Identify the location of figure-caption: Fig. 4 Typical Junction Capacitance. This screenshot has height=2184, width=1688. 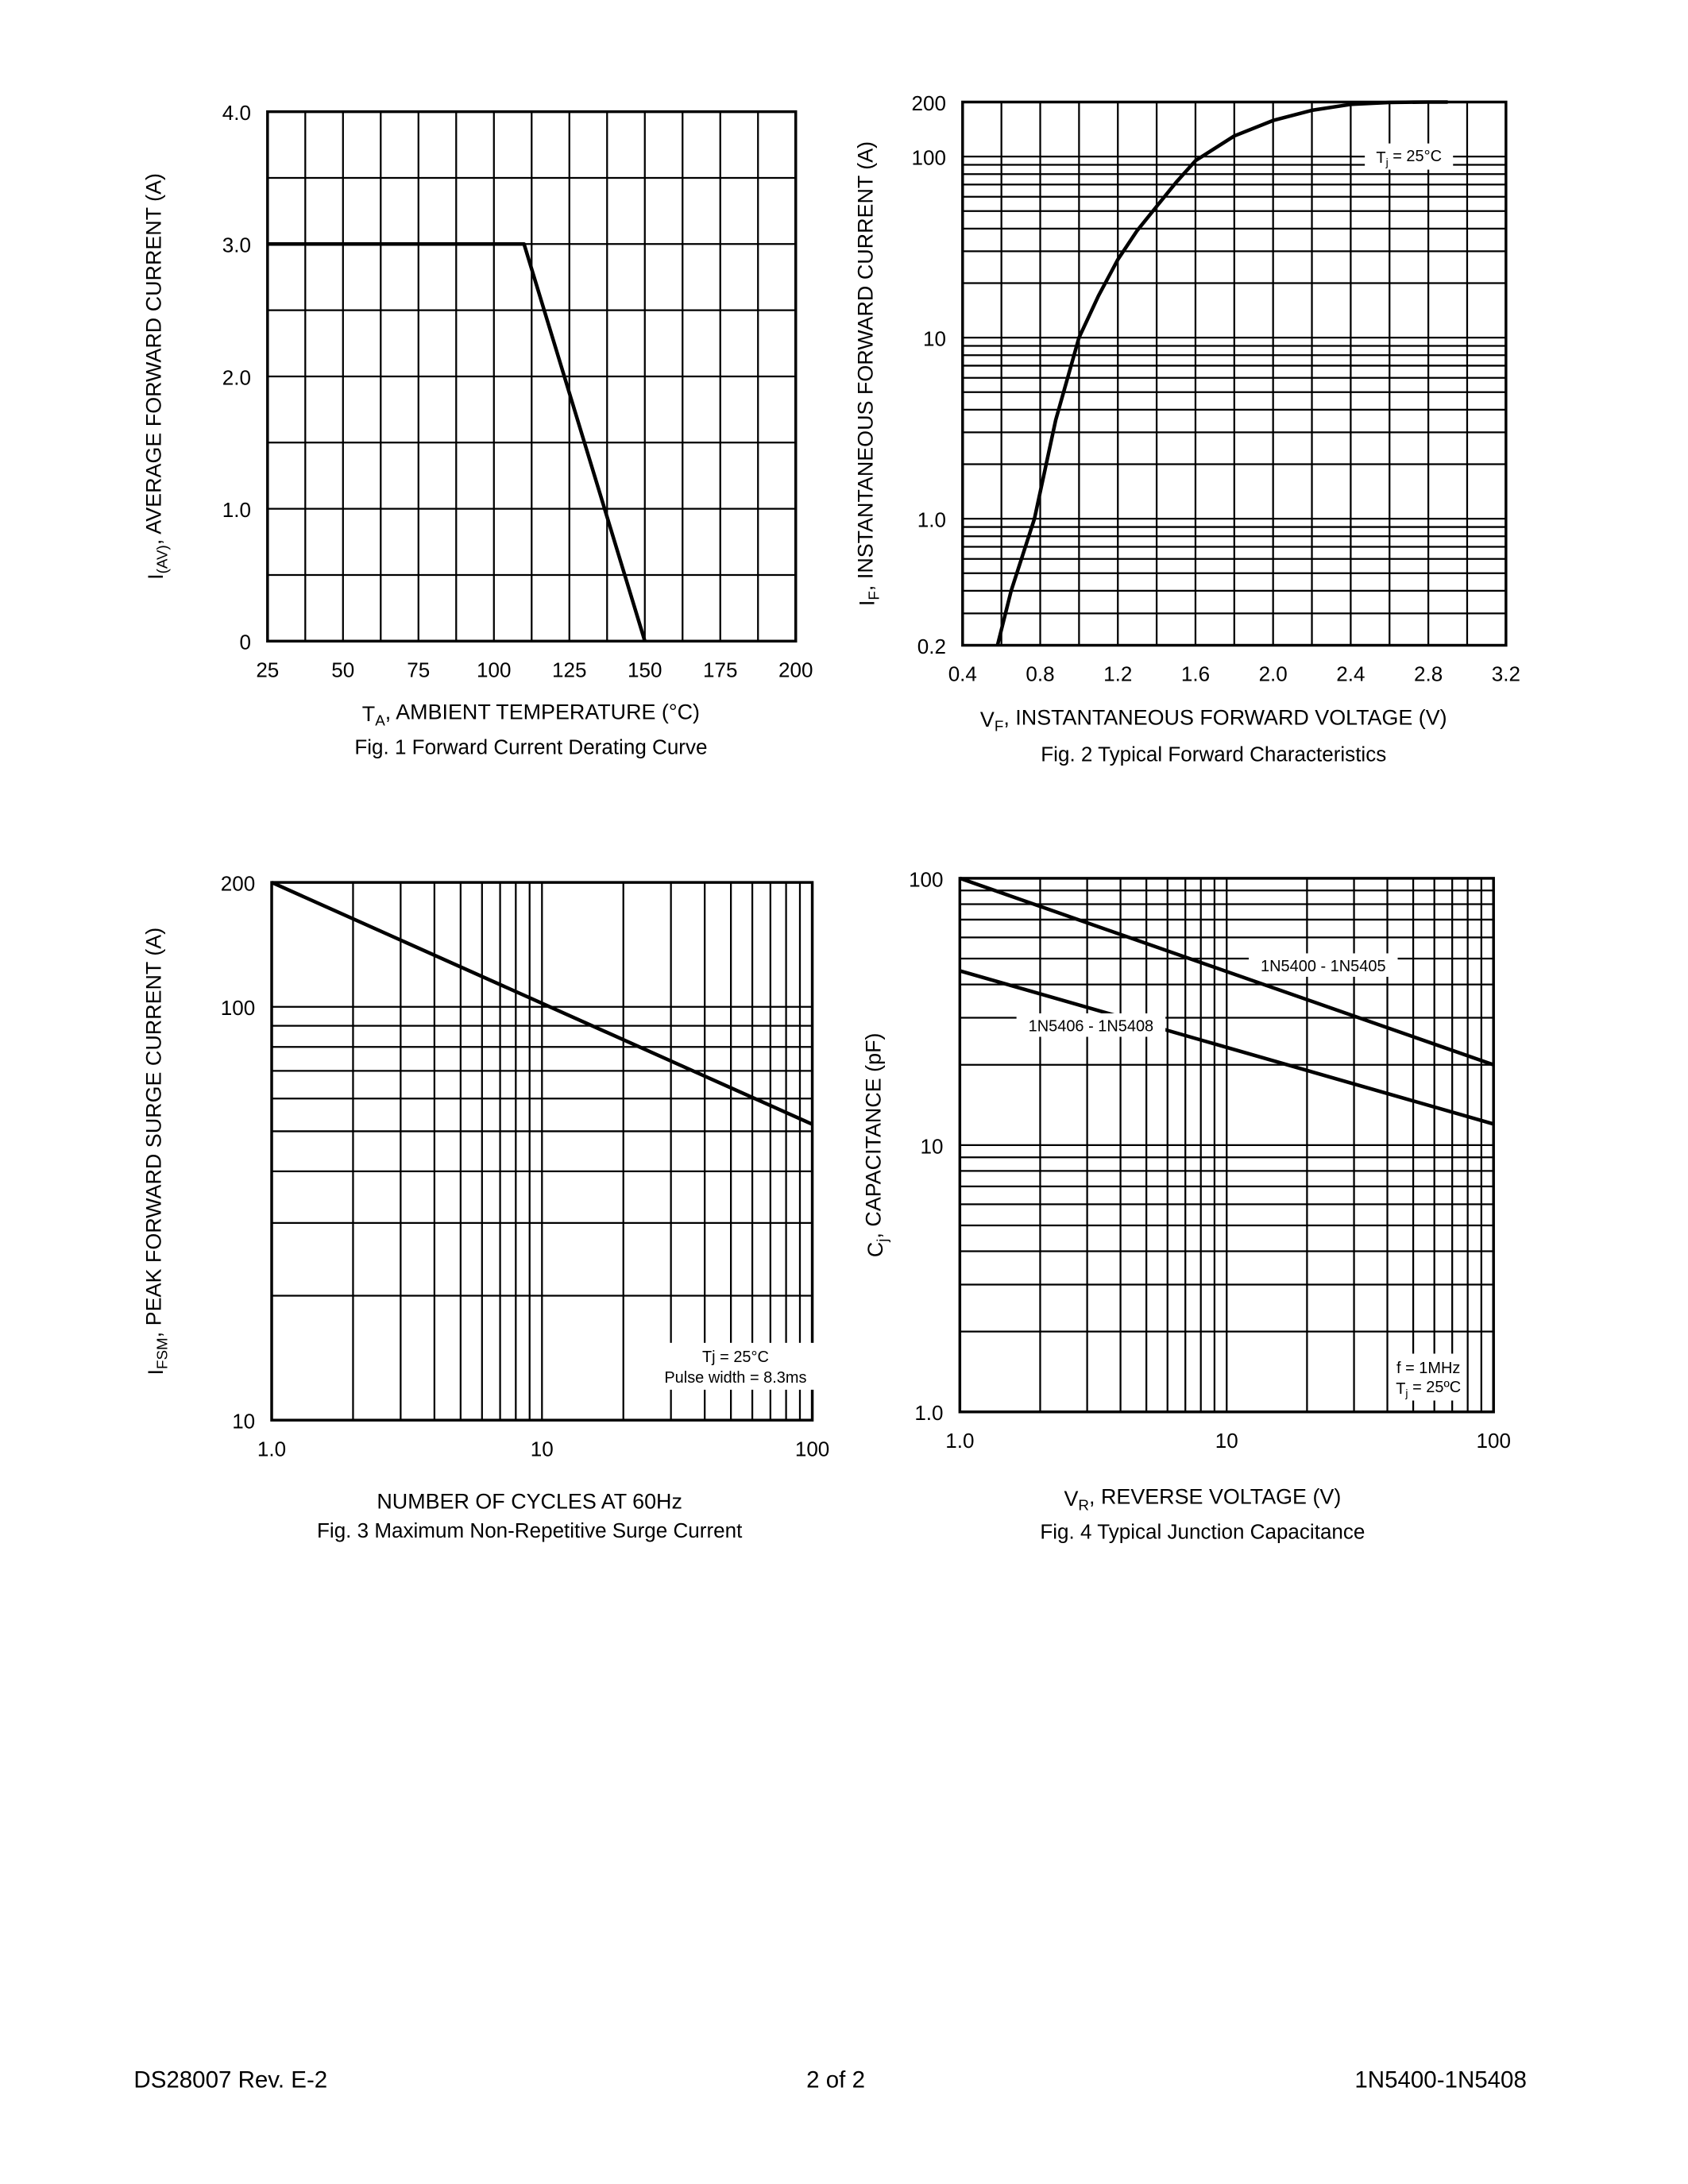
(1203, 1531).